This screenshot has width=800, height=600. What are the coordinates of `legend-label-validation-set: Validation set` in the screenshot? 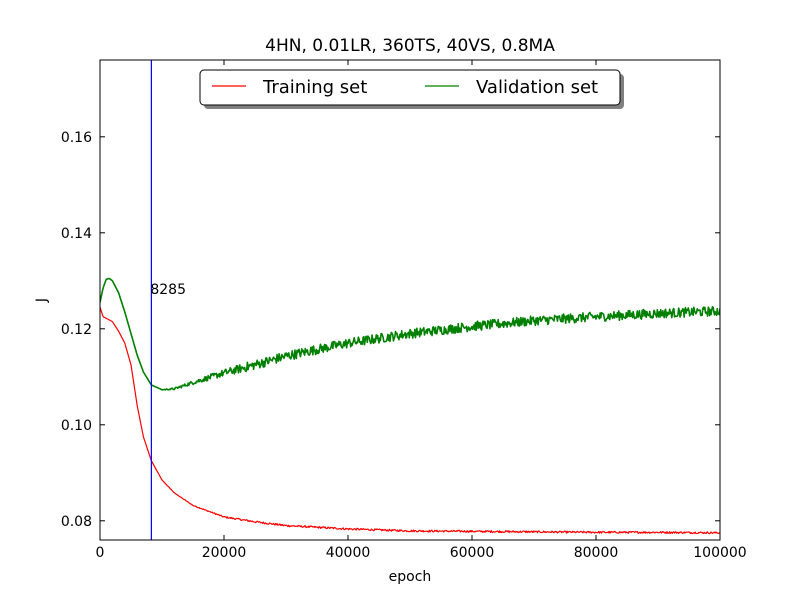 It's located at (537, 87).